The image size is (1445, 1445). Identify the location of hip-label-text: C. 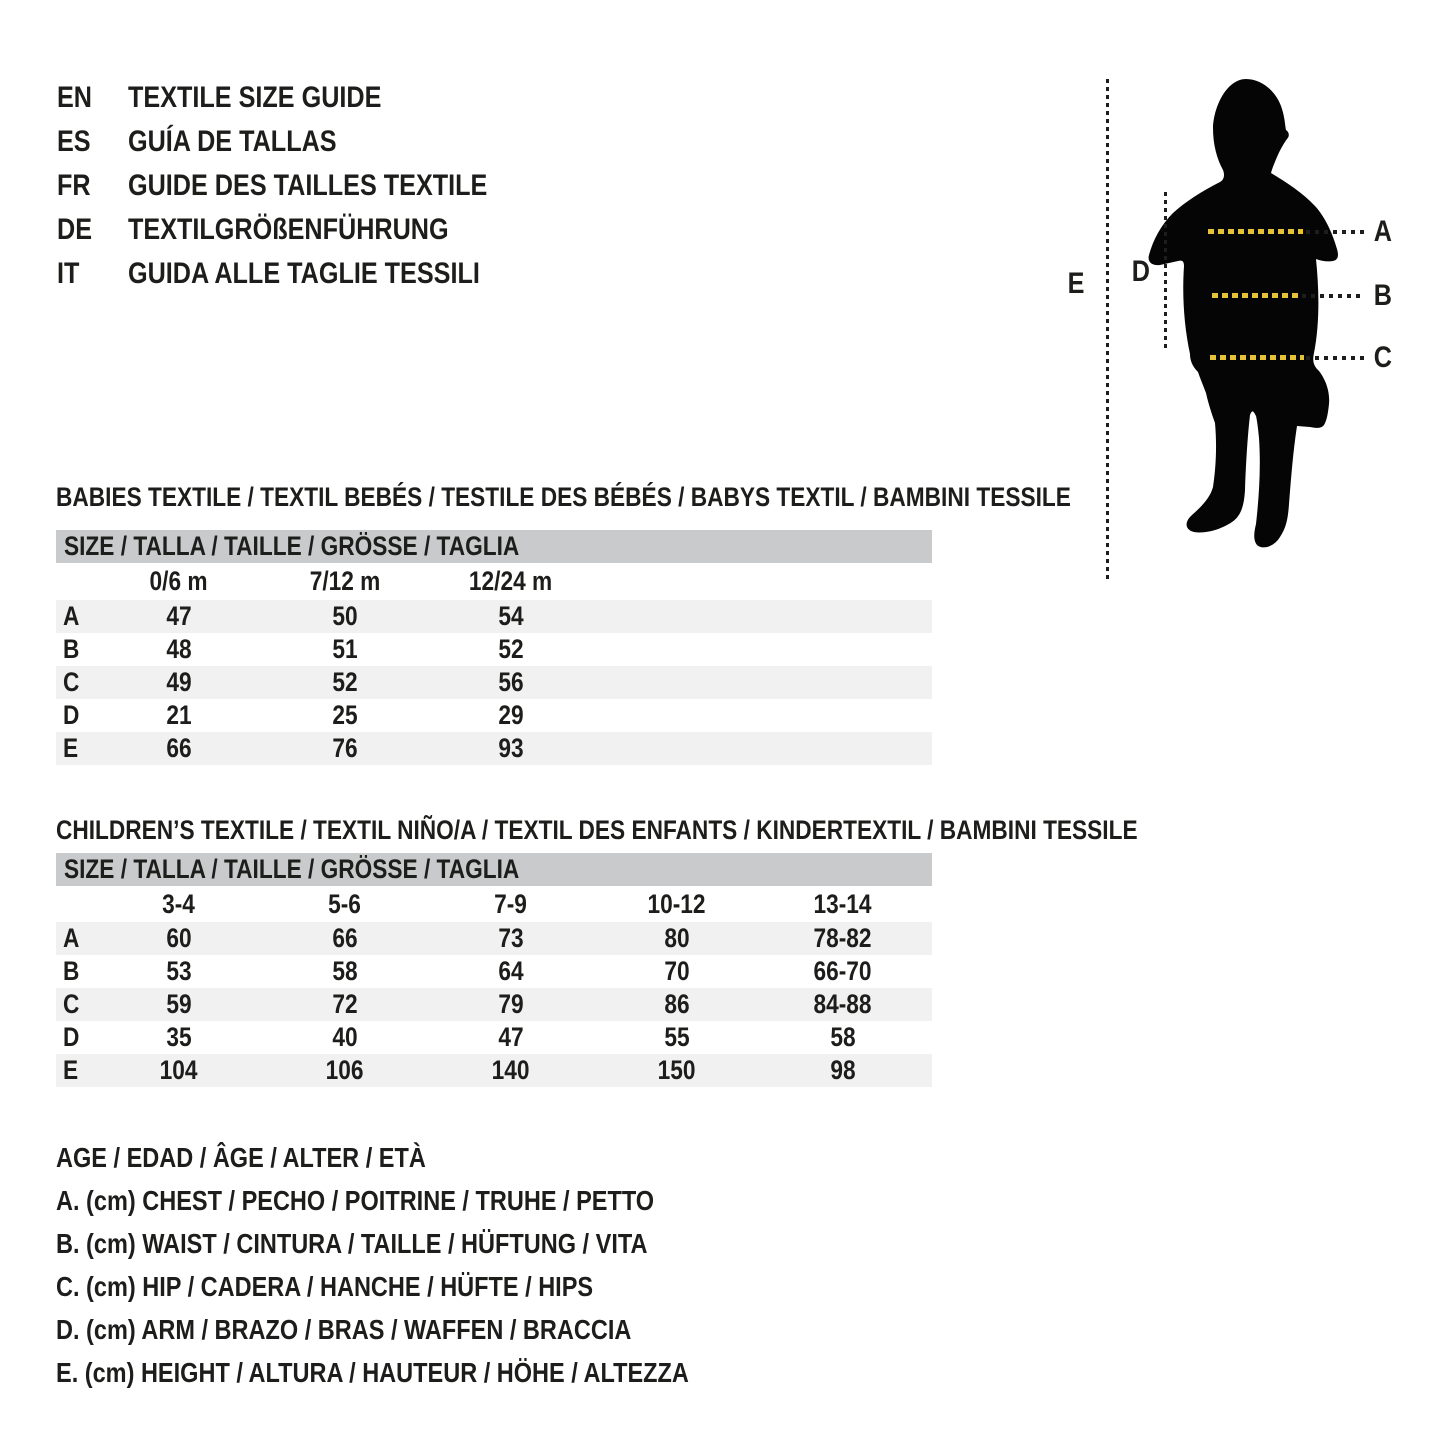
(1382, 357).